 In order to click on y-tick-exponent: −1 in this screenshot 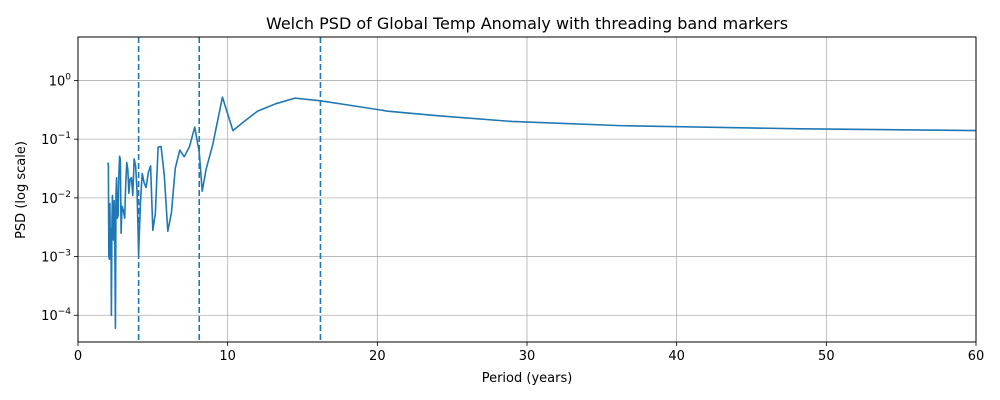, I will do `click(64, 136)`.